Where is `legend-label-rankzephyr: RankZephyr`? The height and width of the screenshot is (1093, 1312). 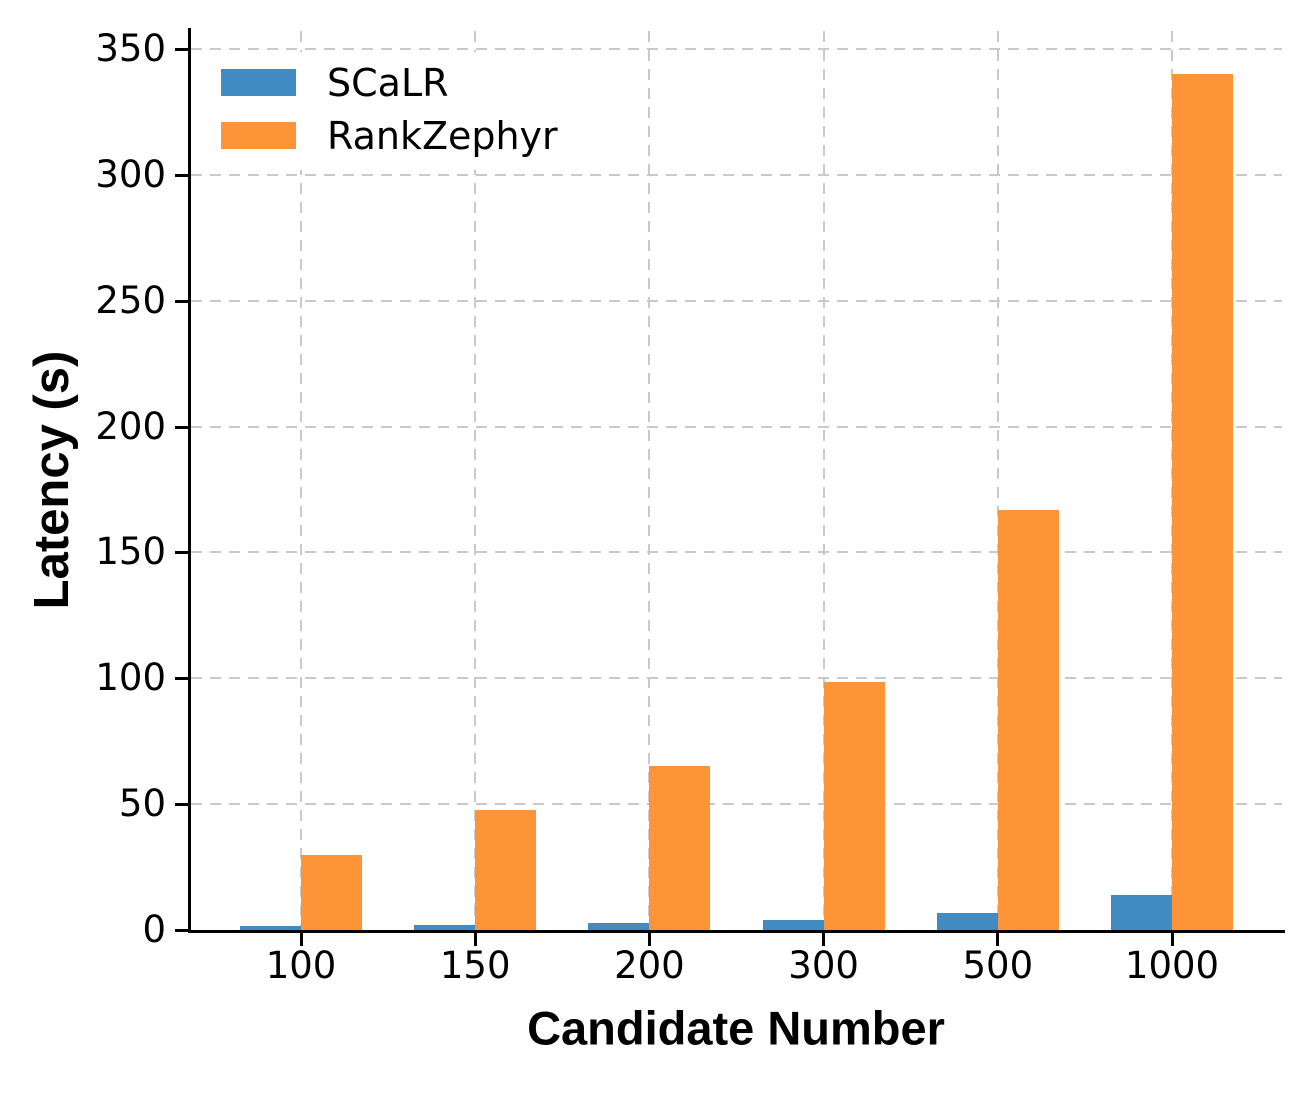 legend-label-rankzephyr: RankZephyr is located at coordinates (442, 135).